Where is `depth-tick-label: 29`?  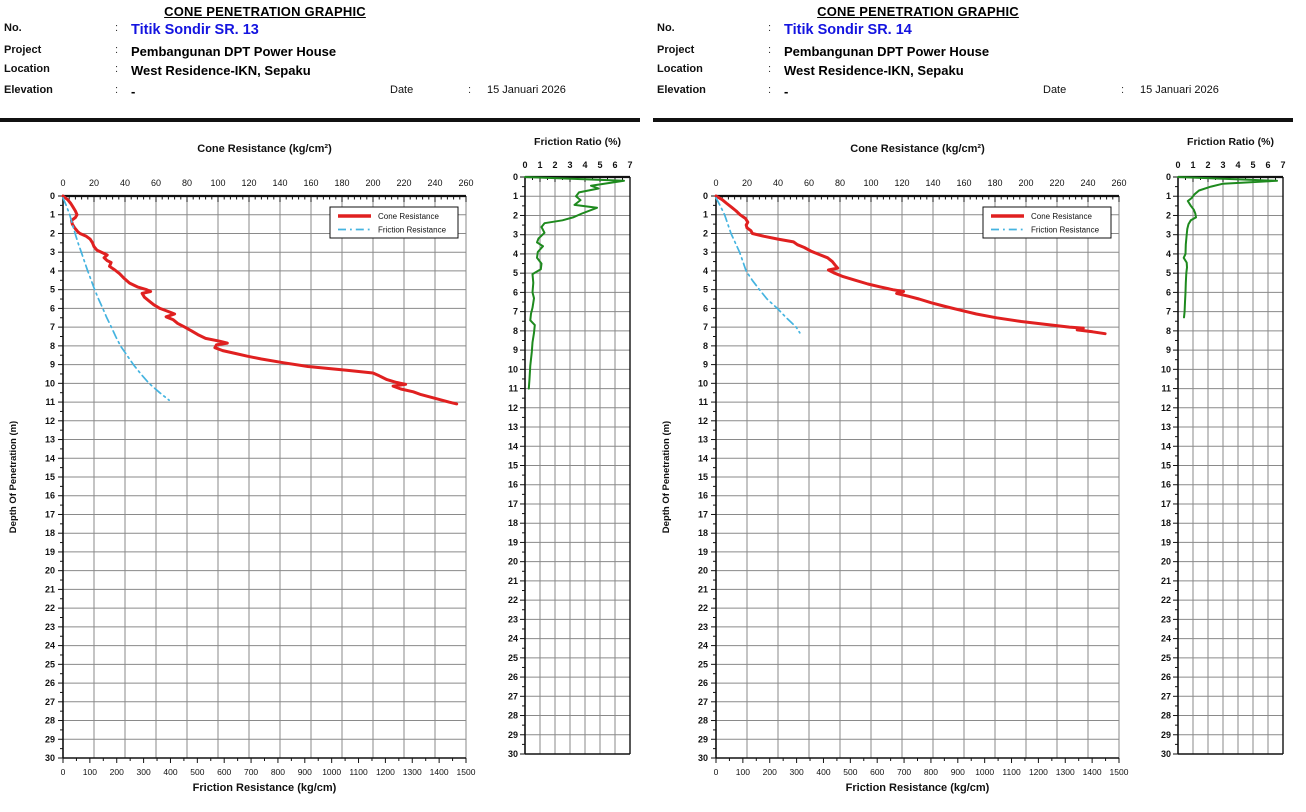 depth-tick-label: 29 is located at coordinates (703, 739).